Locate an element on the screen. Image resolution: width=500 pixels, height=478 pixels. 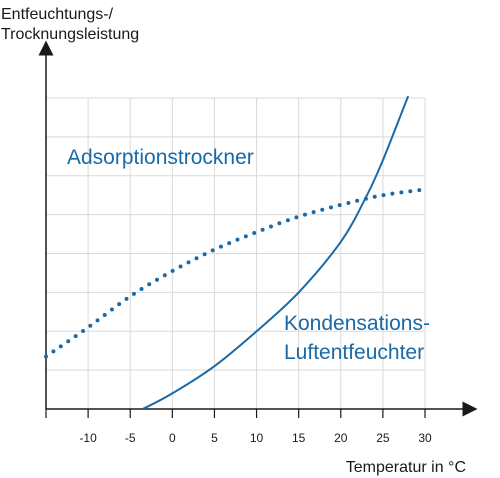
x-tick-label: 15 is located at coordinates (299, 438).